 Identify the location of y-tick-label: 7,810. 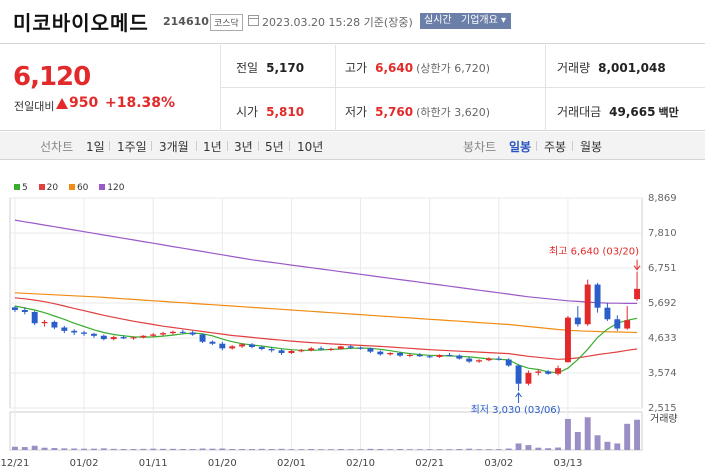
(662, 233).